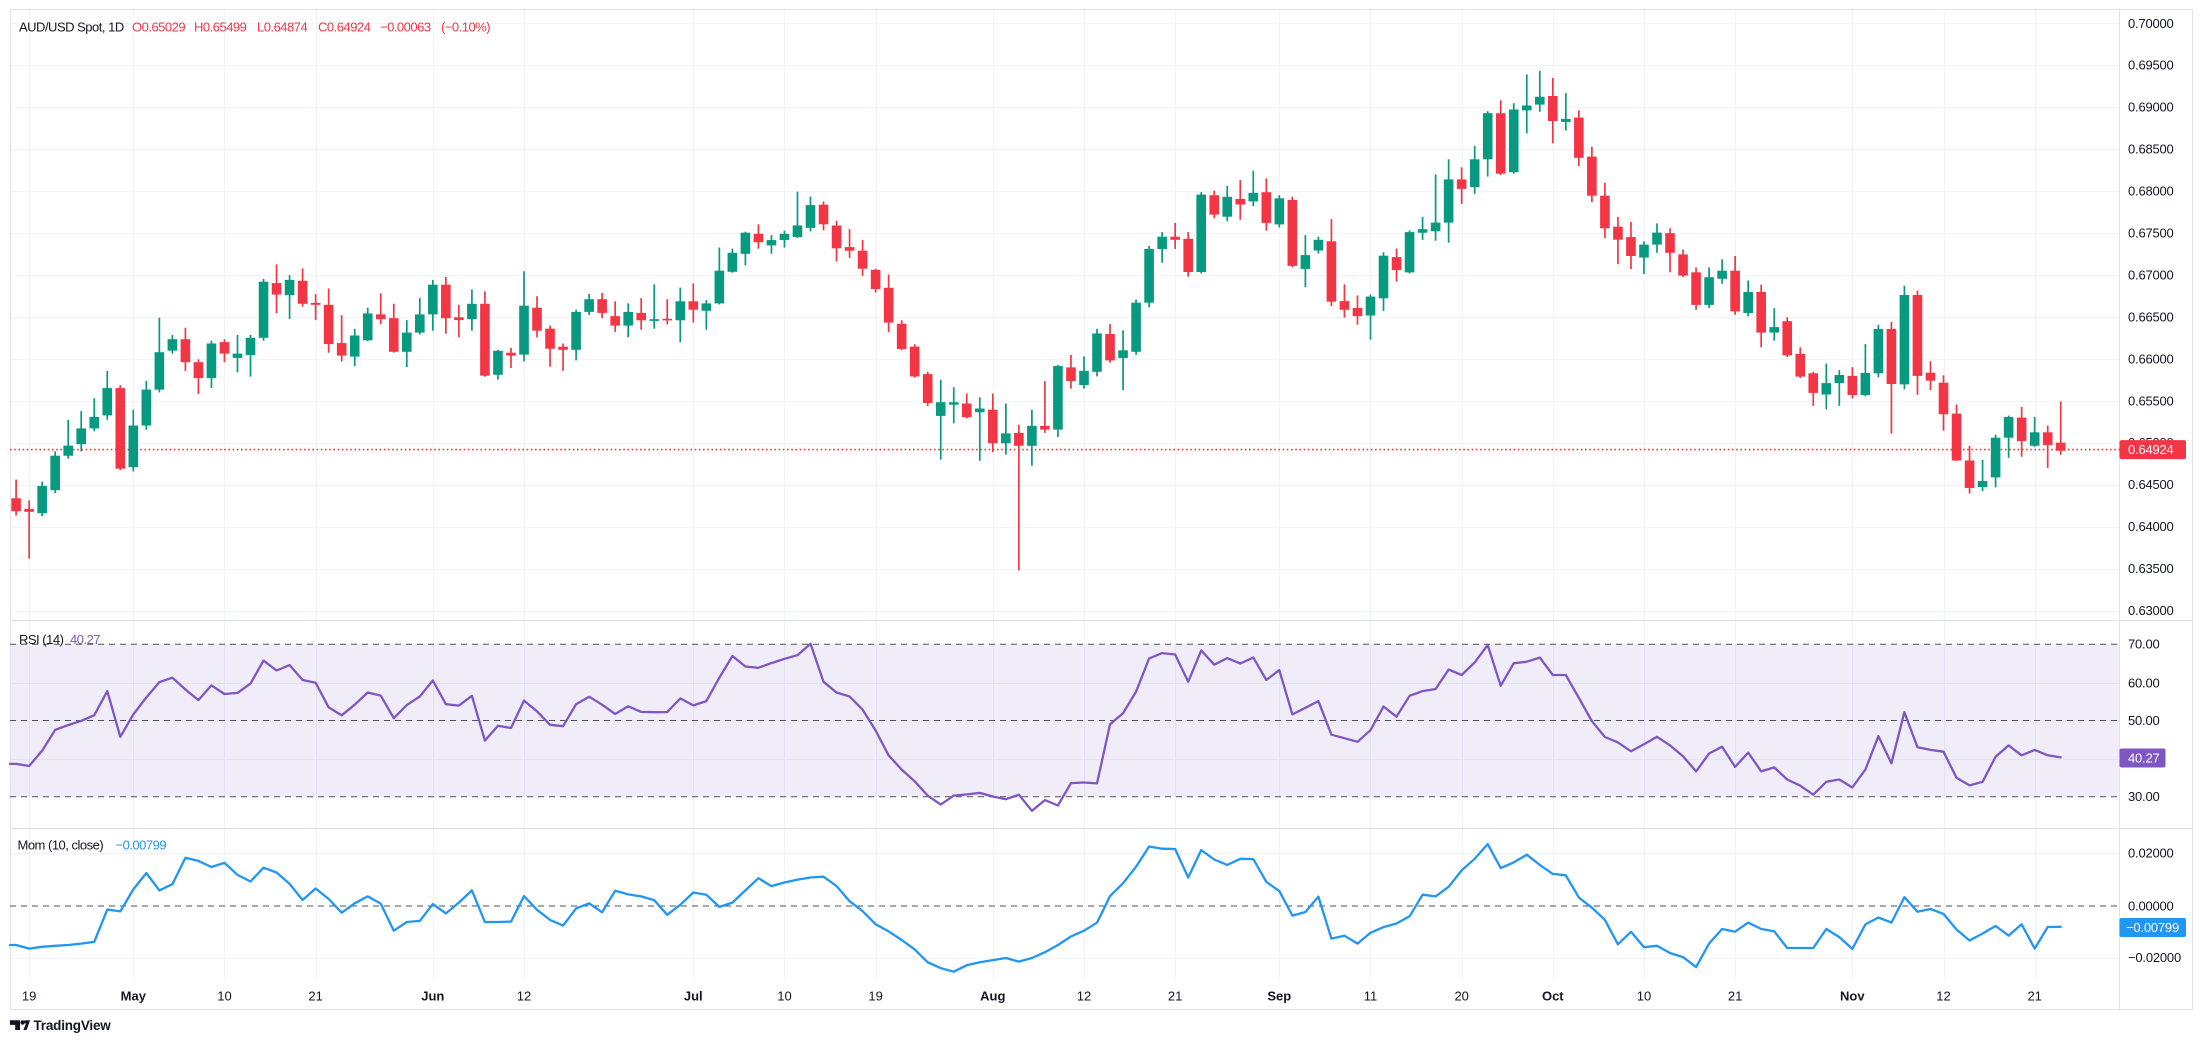 The image size is (2203, 1043). Describe the element at coordinates (465, 27) in the screenshot. I see `svg-text: (−0.10%)` at that location.